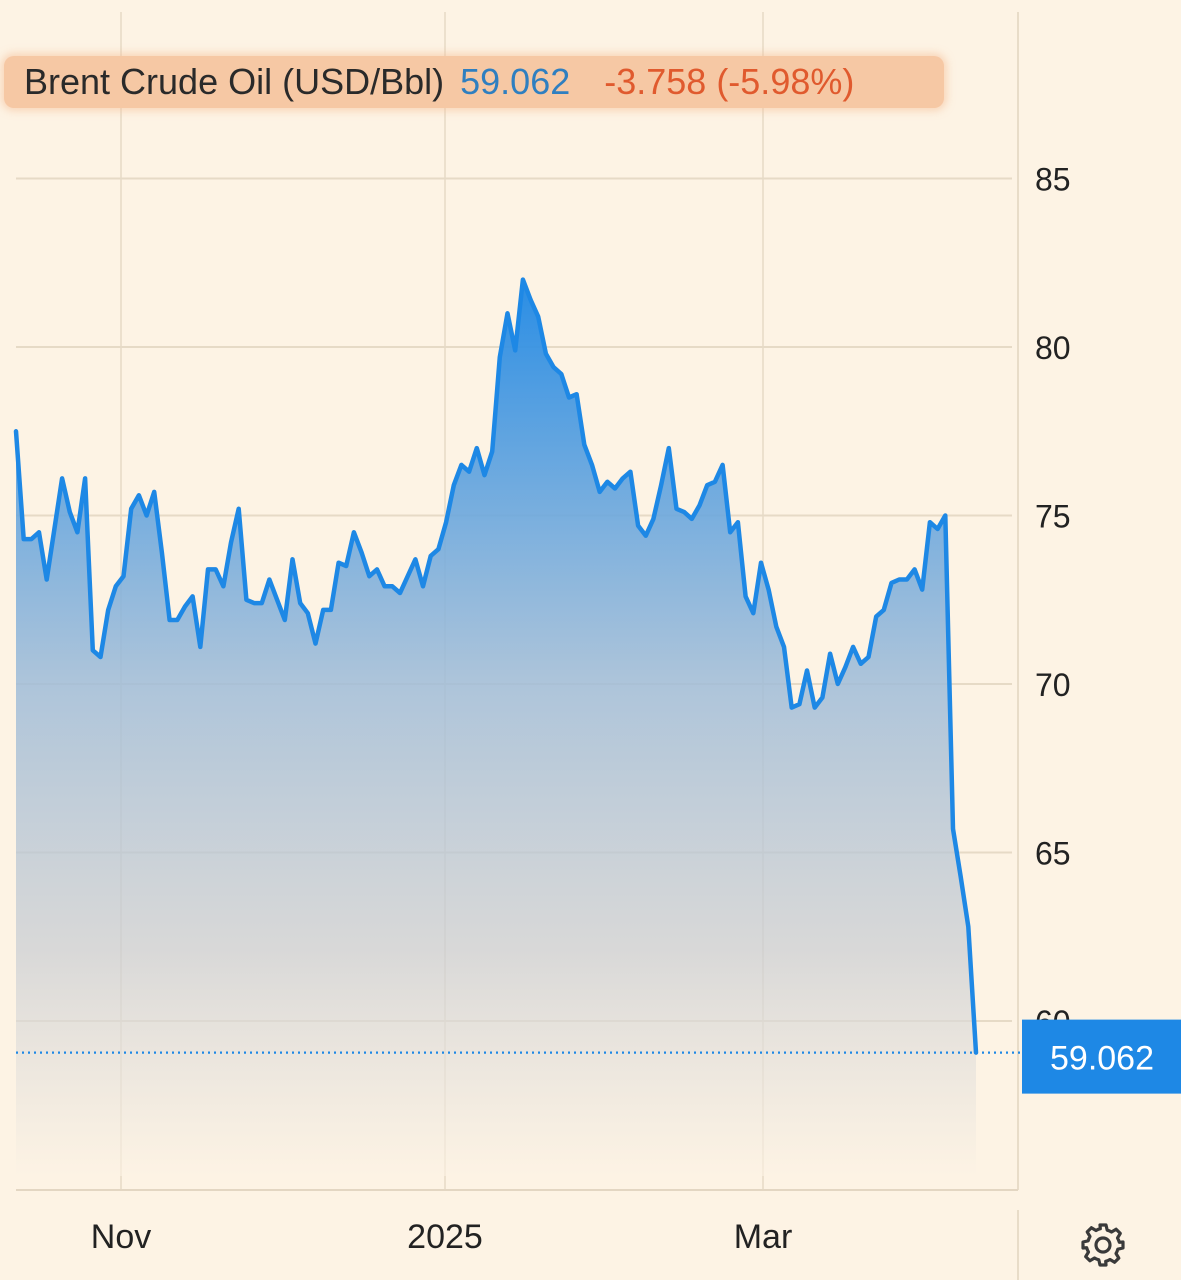 Image resolution: width=1181 pixels, height=1280 pixels. Describe the element at coordinates (1053, 685) in the screenshot. I see `y-tick-label: 70` at that location.